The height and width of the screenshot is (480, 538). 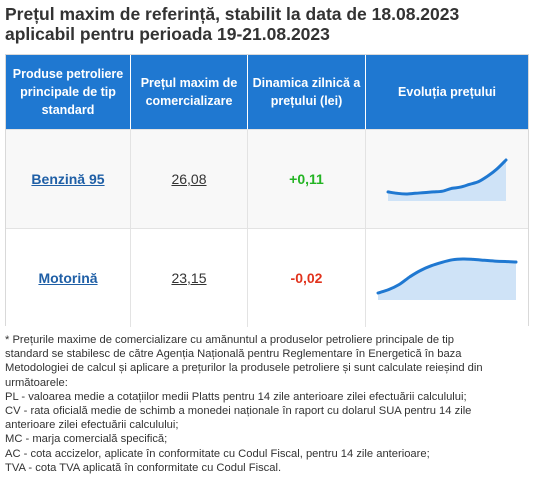 I want to click on cell-price: 26,08, so click(x=189, y=179).